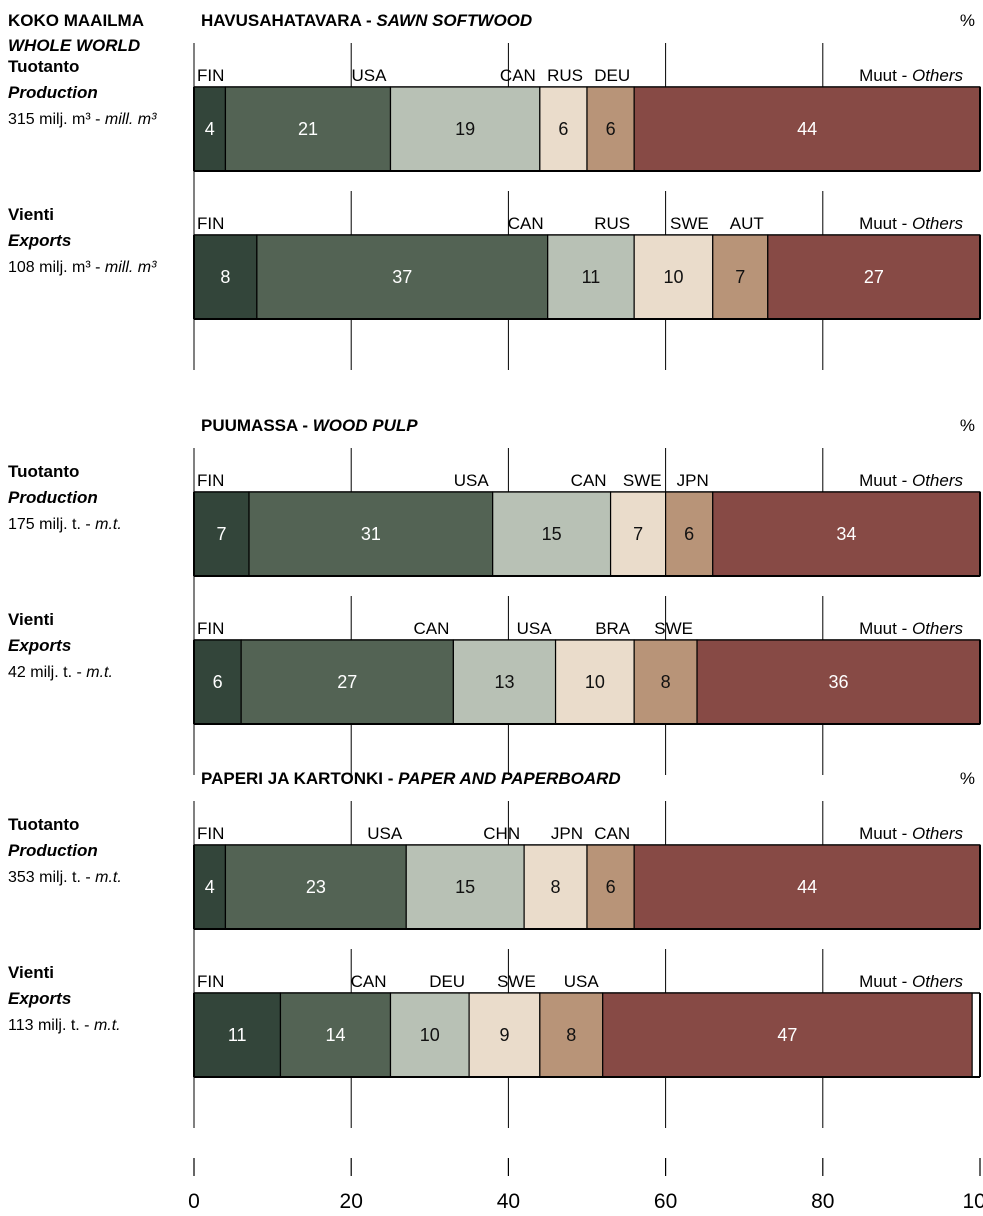  I want to click on row-label-fi-2-1: Vienti, so click(31, 972).